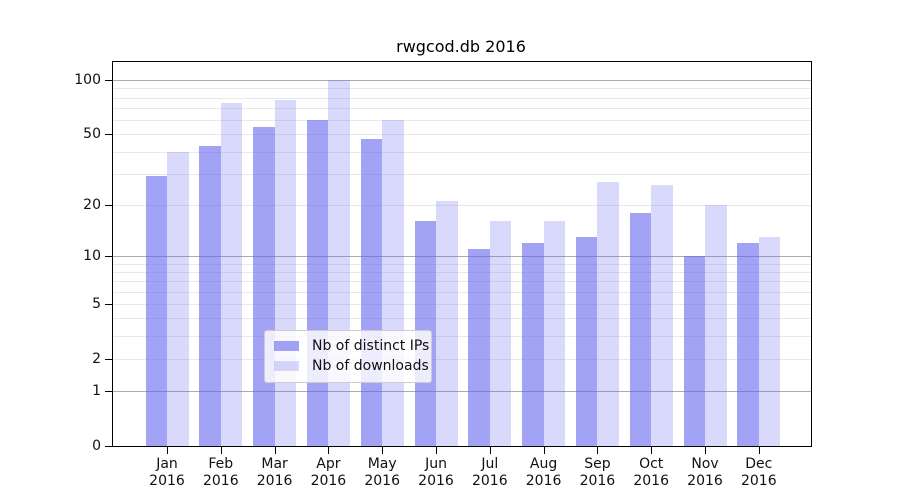 Image resolution: width=900 pixels, height=500 pixels. Describe the element at coordinates (96, 391) in the screenshot. I see `y-tick-label: 1` at that location.